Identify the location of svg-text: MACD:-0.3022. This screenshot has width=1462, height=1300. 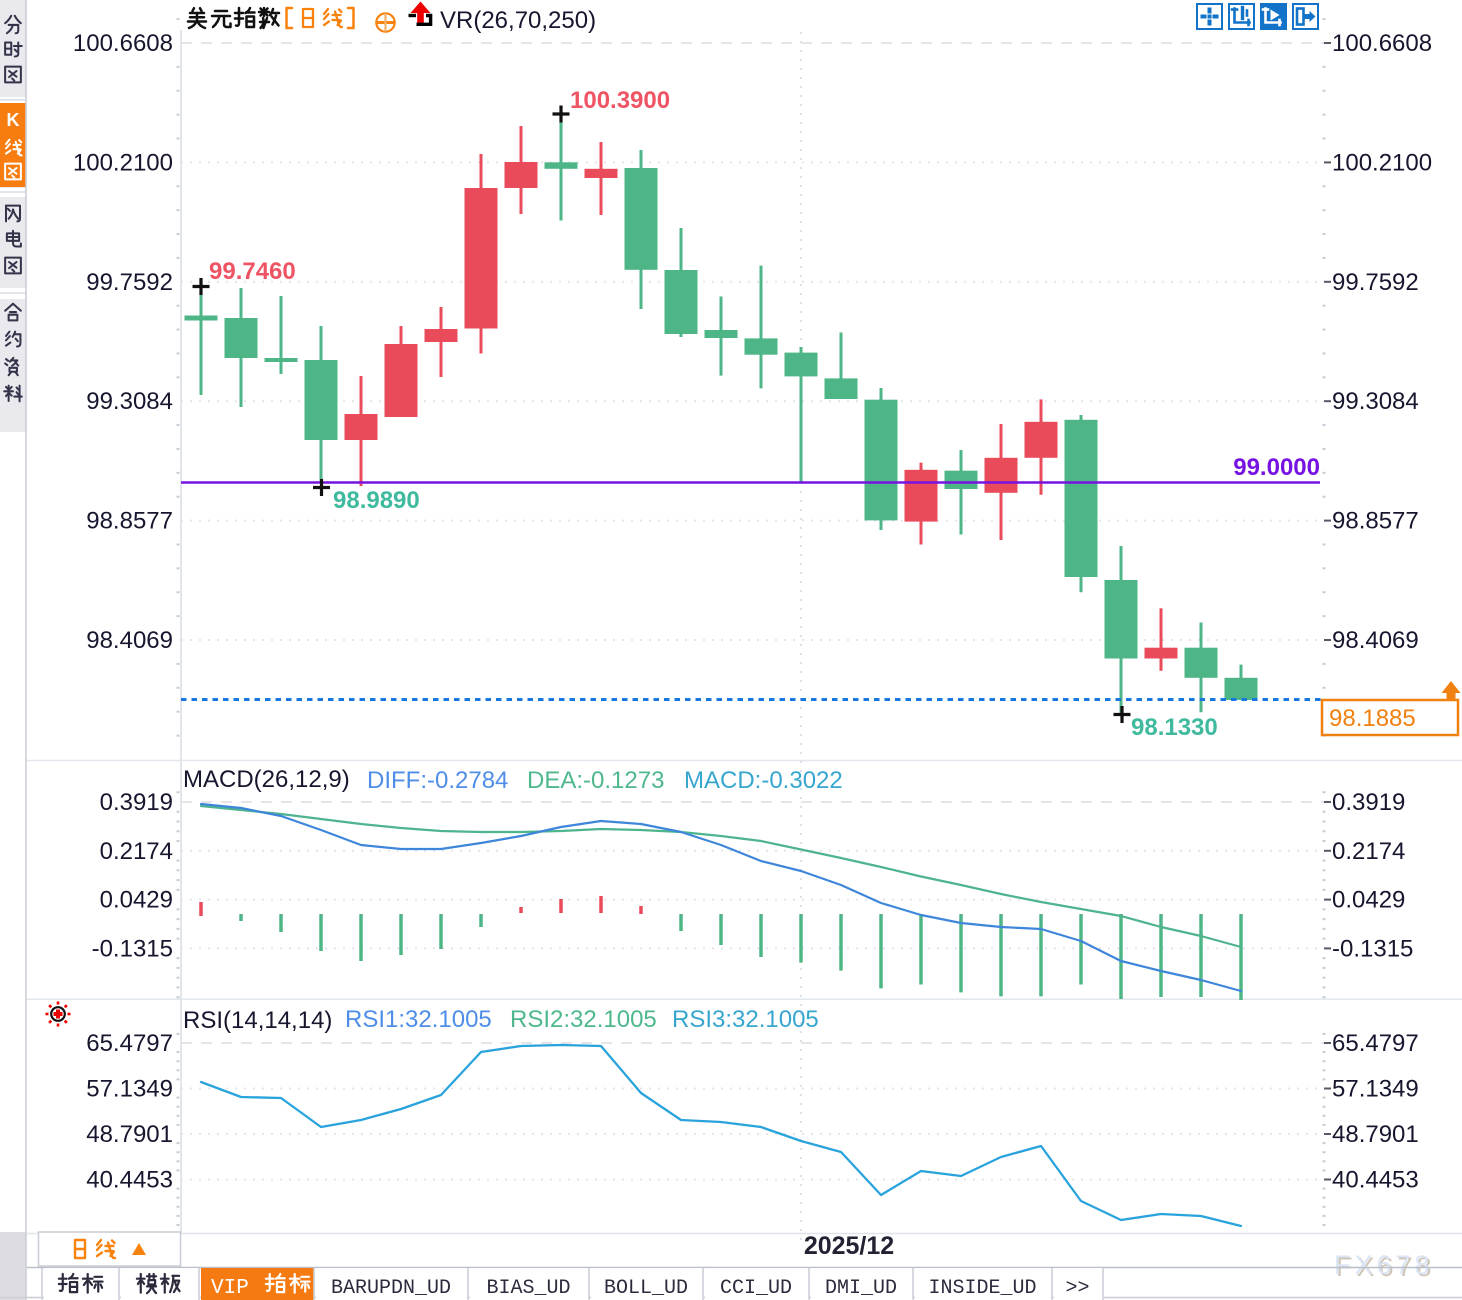
(763, 780).